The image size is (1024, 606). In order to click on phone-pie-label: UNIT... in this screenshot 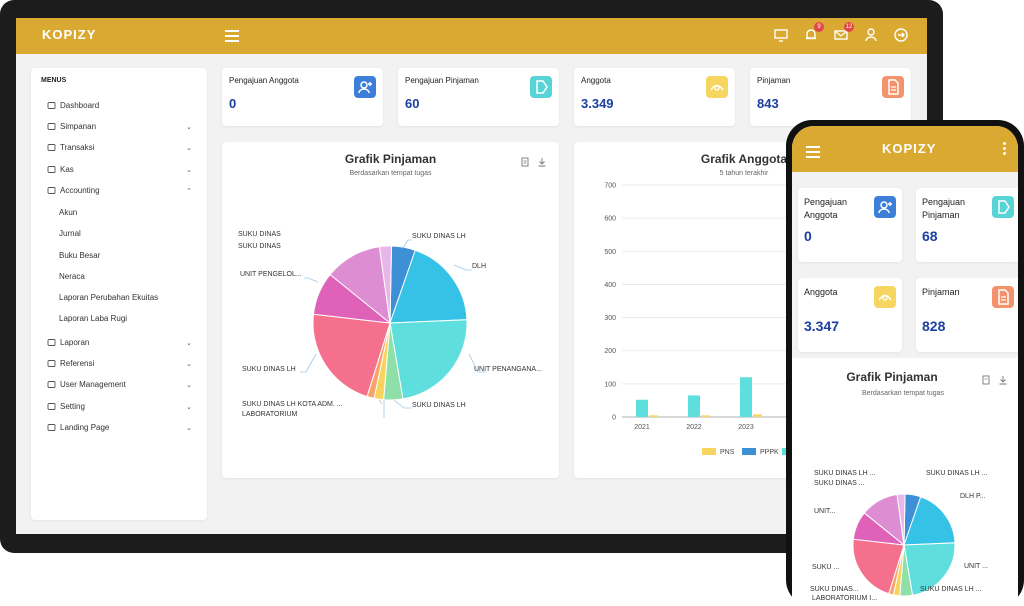, I will do `click(825, 511)`.